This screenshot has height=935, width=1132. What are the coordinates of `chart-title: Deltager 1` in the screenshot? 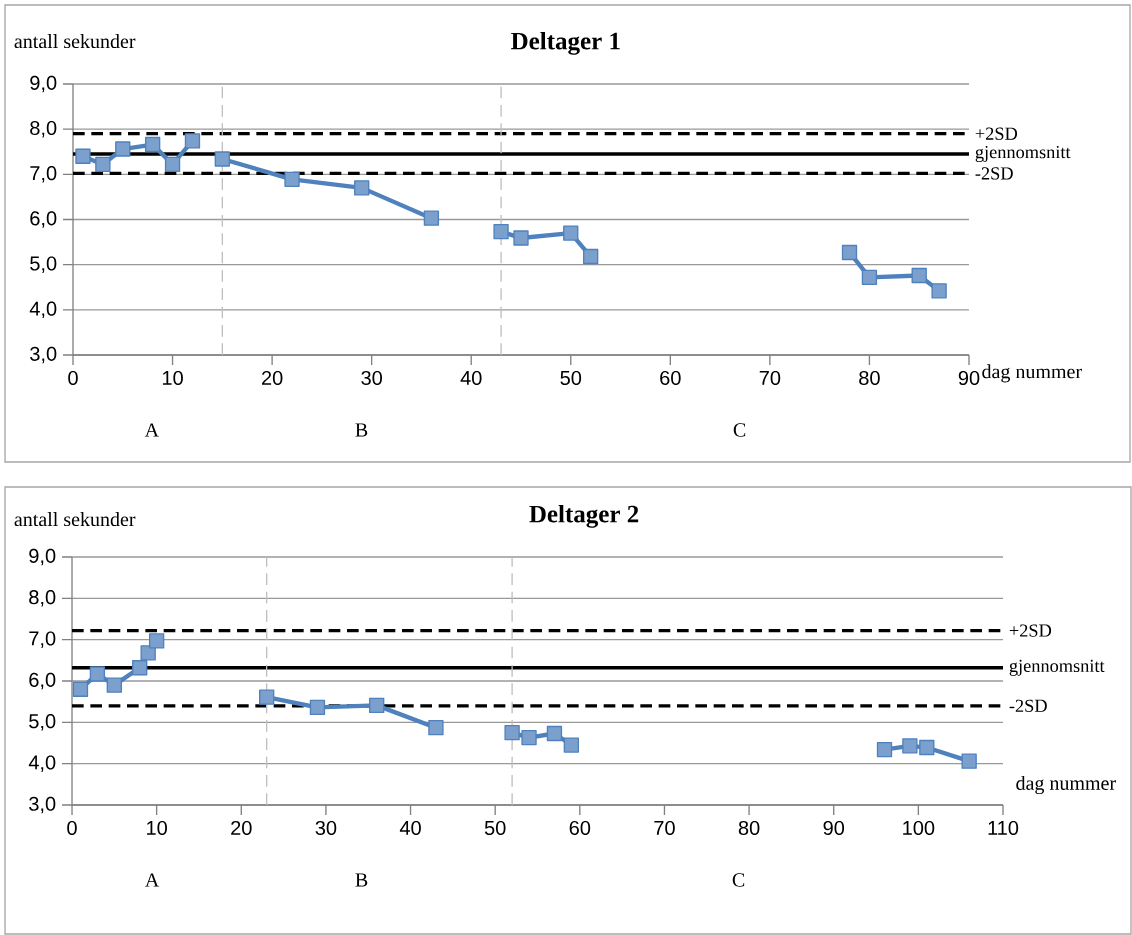 It's located at (565, 43).